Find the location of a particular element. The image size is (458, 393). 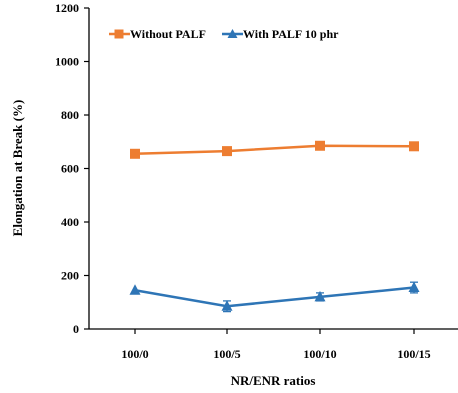

y-tick-label: 800 is located at coordinates (70, 115).